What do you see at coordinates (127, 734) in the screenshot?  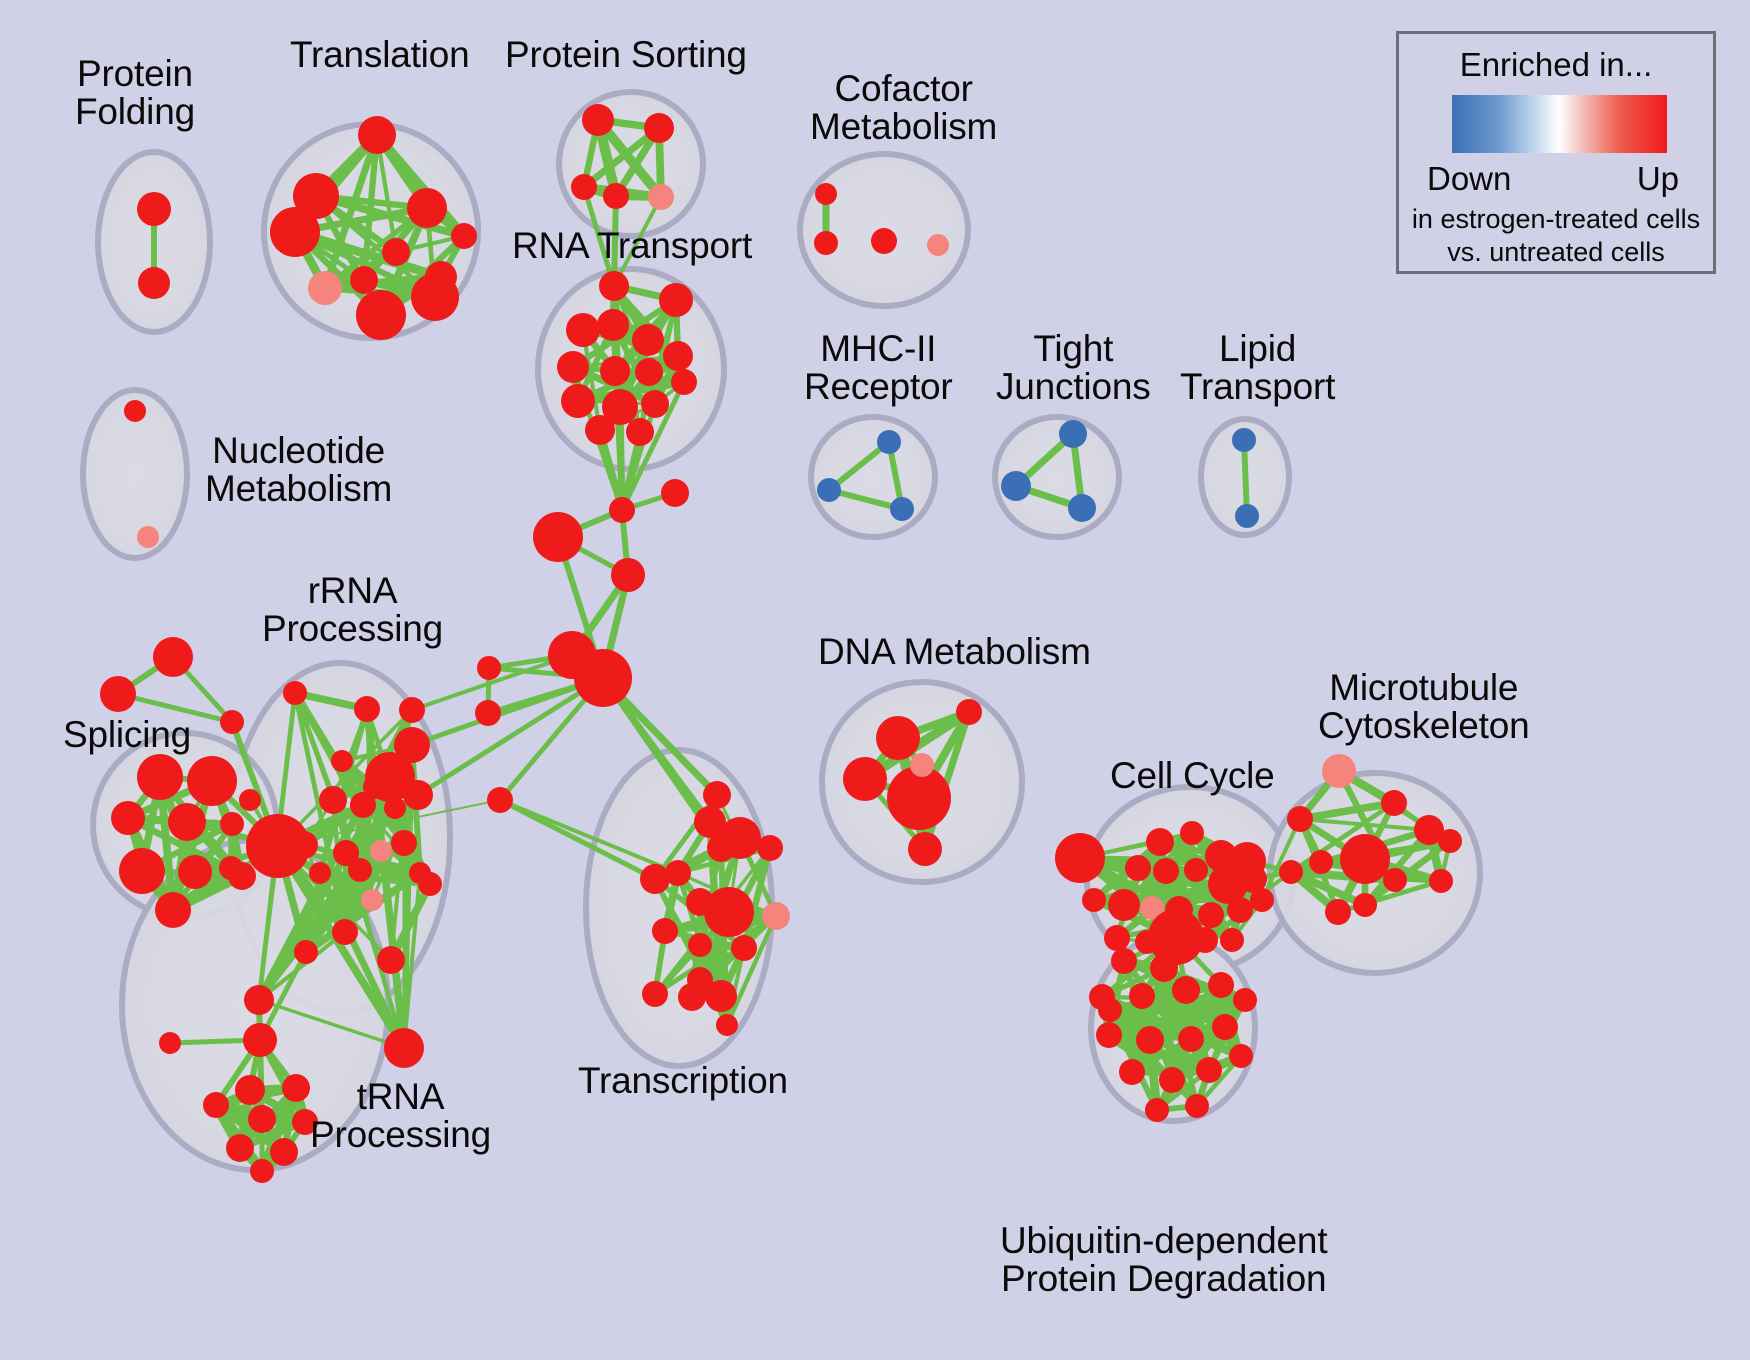 I see `cluster-label-splicing: Splicing` at bounding box center [127, 734].